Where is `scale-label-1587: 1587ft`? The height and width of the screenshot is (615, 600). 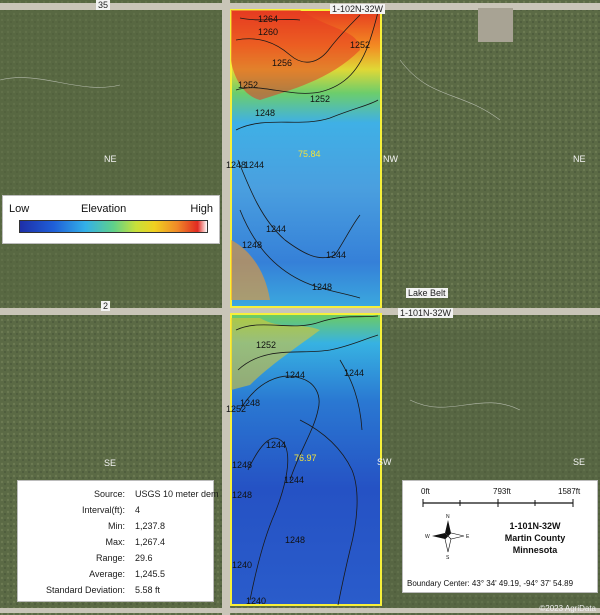
scale-label-1587: 1587ft is located at coordinates (569, 491).